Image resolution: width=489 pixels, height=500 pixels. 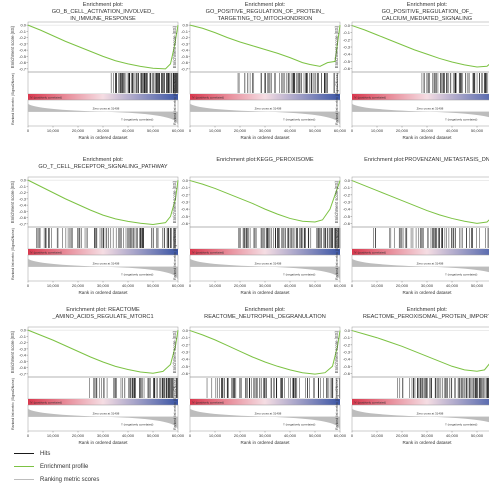 What do you see at coordinates (426, 317) in the screenshot?
I see `panel-title-line: REACTOME_PEROXISOMAL_PROTEIN_IMPORT` at bounding box center [426, 317].